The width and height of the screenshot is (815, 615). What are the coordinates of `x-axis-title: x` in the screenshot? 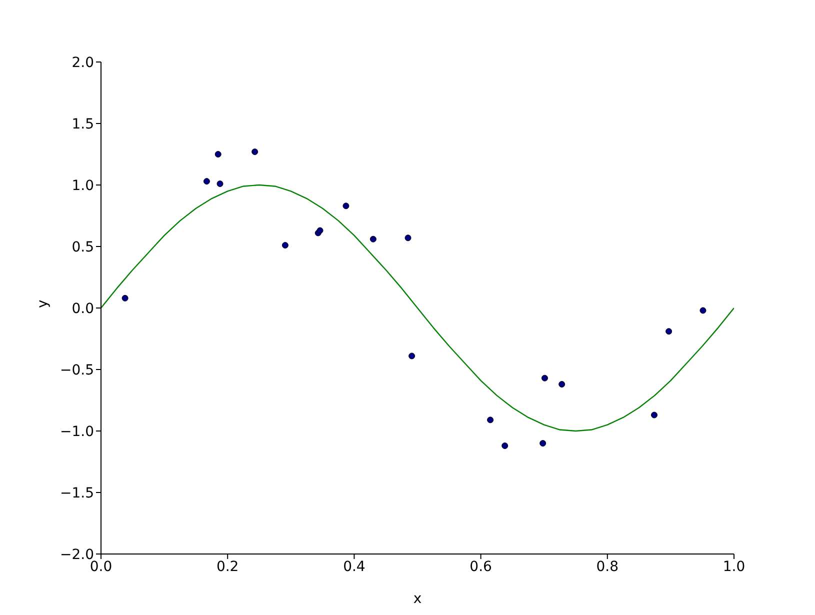 It's located at (417, 599).